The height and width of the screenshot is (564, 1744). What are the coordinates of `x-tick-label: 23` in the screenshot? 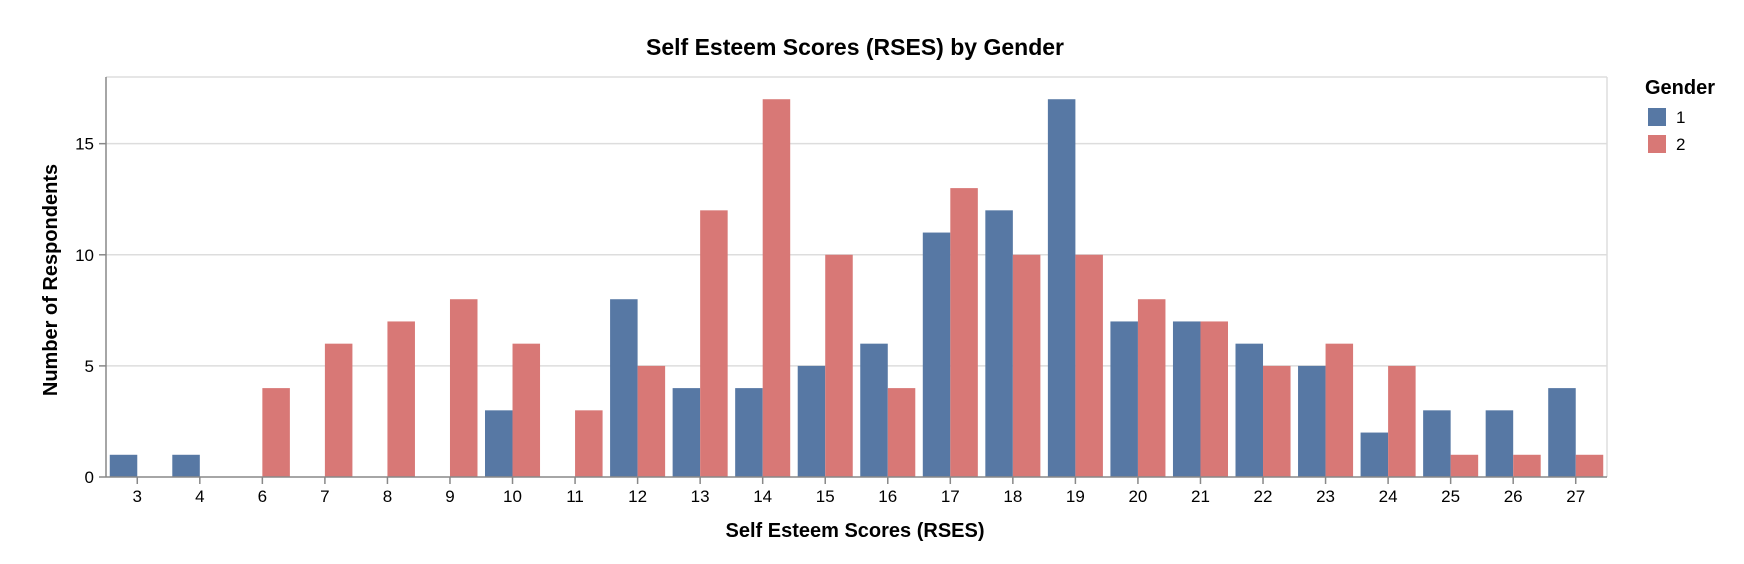 It's located at (1325, 496).